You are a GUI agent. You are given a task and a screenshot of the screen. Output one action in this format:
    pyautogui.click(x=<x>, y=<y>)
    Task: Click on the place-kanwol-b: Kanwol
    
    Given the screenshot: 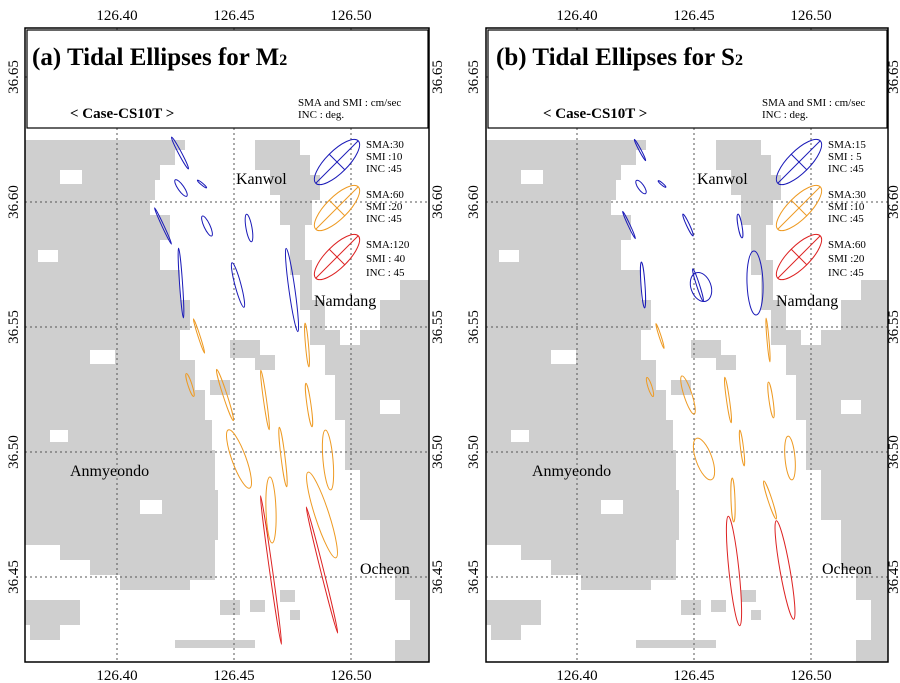 What is the action you would take?
    pyautogui.click(x=722, y=179)
    